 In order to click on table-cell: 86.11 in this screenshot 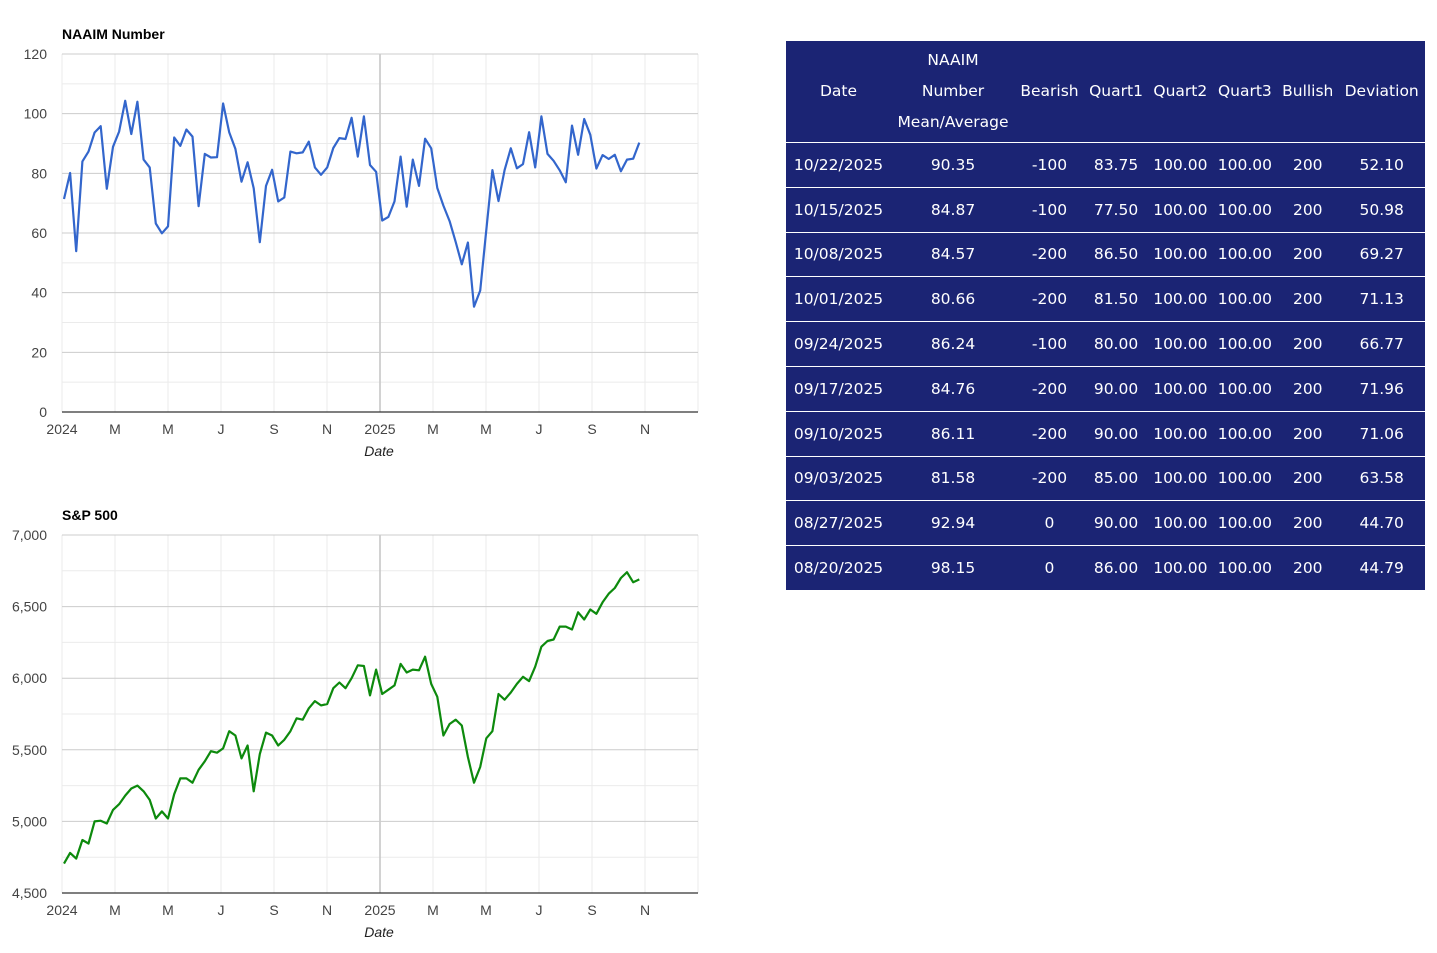, I will do `click(953, 433)`.